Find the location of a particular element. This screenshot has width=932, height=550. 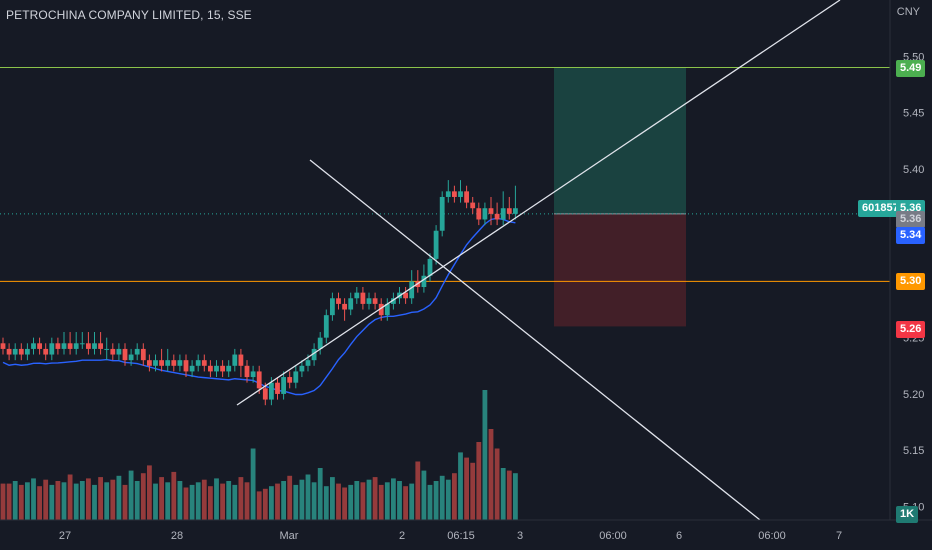

loss-zone is located at coordinates (620, 270).